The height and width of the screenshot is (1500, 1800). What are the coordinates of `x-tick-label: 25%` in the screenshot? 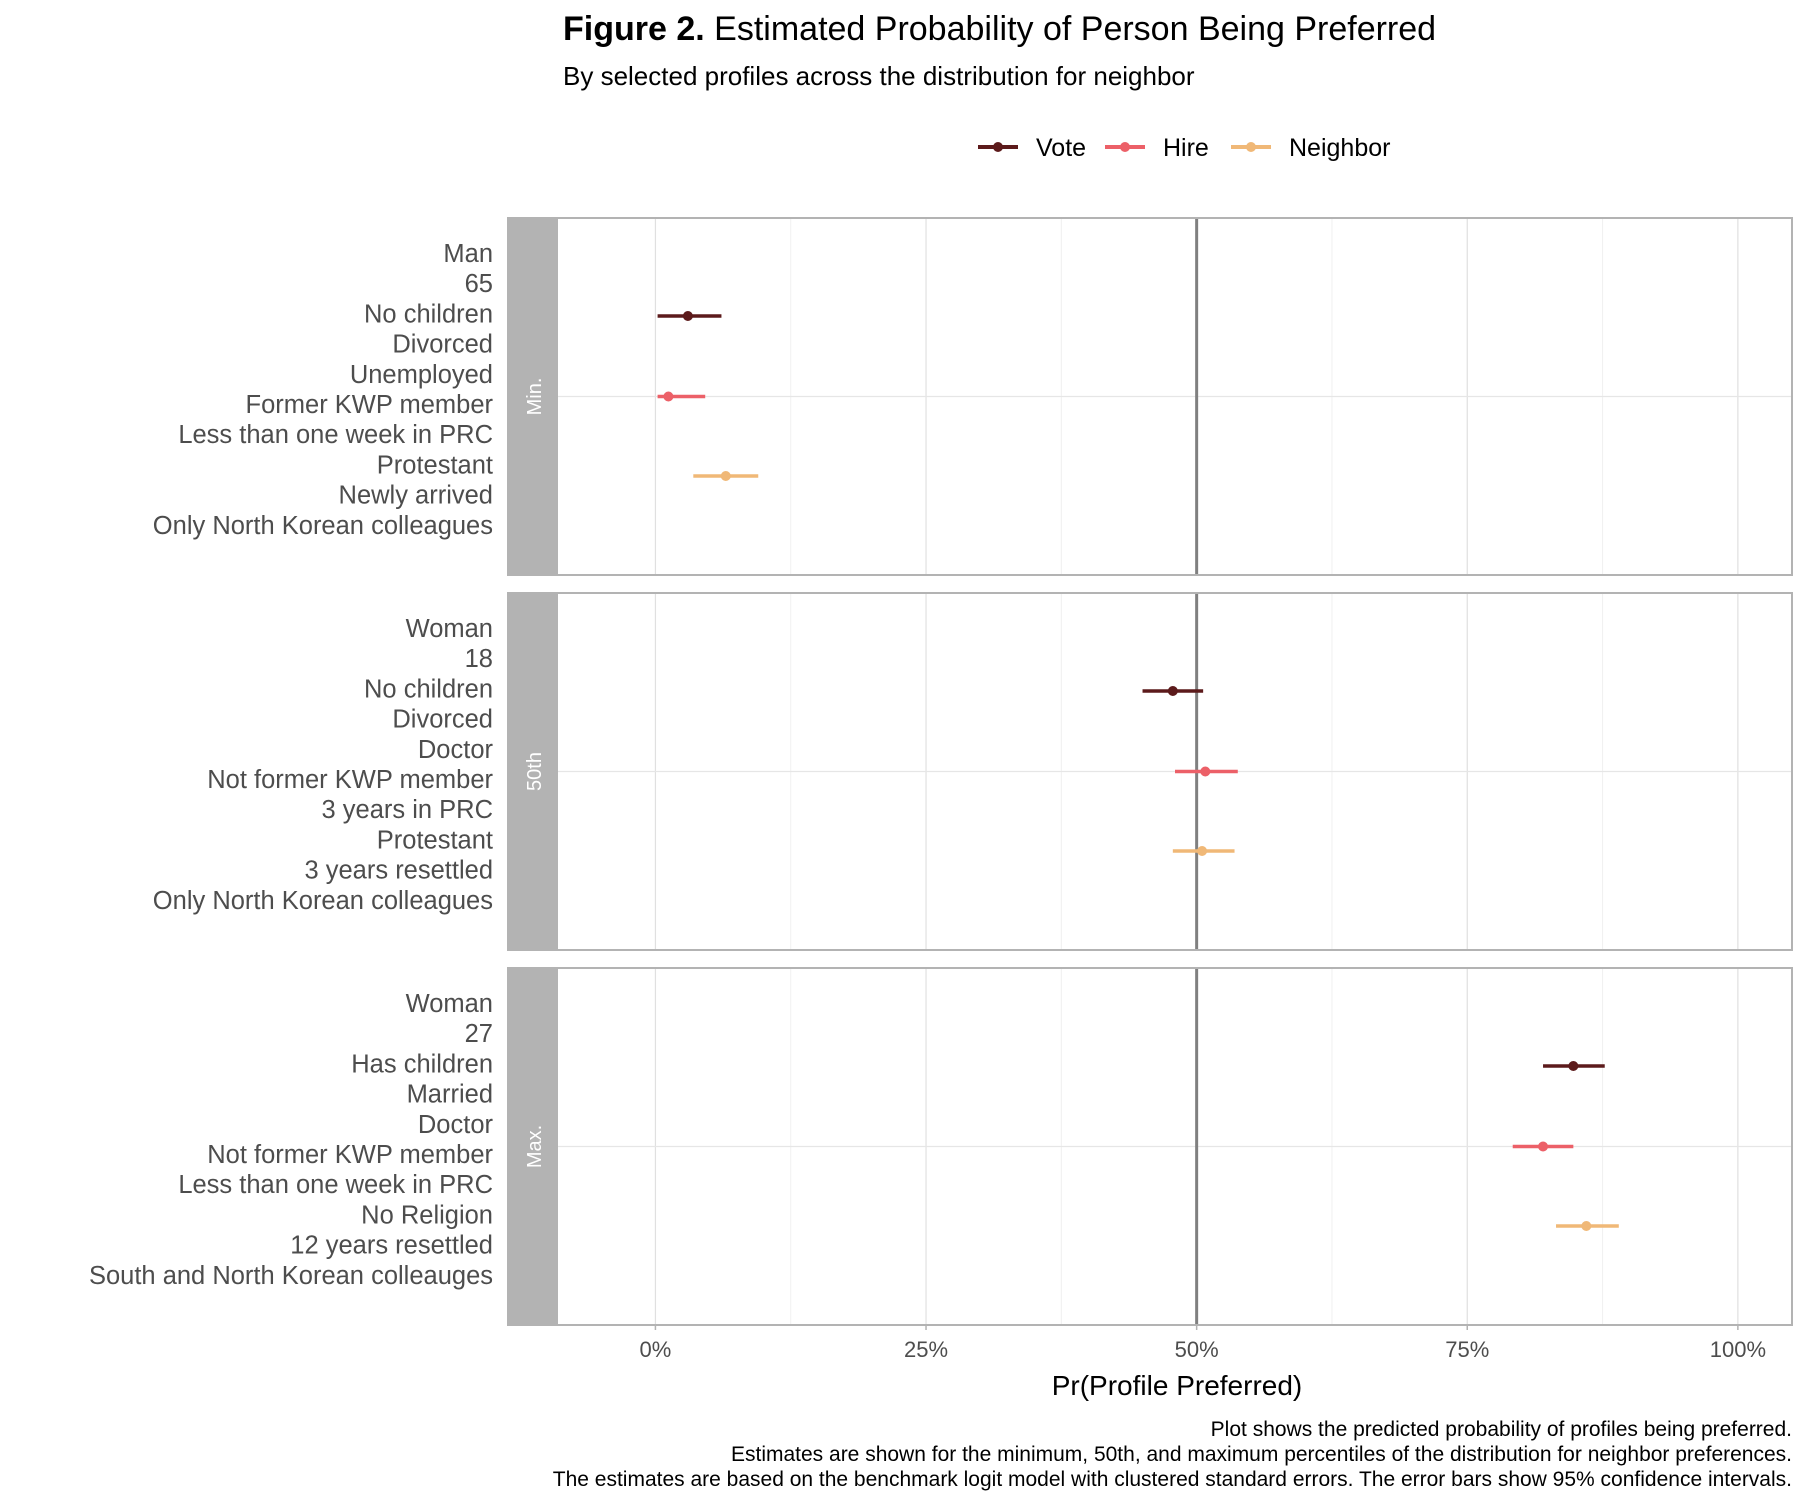 It's located at (926, 1349).